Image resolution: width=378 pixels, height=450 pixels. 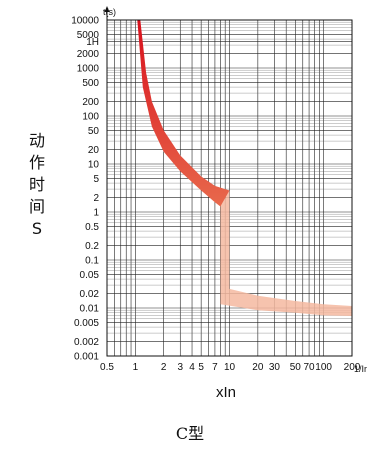 I want to click on x-tick-label: 1, so click(x=136, y=367).